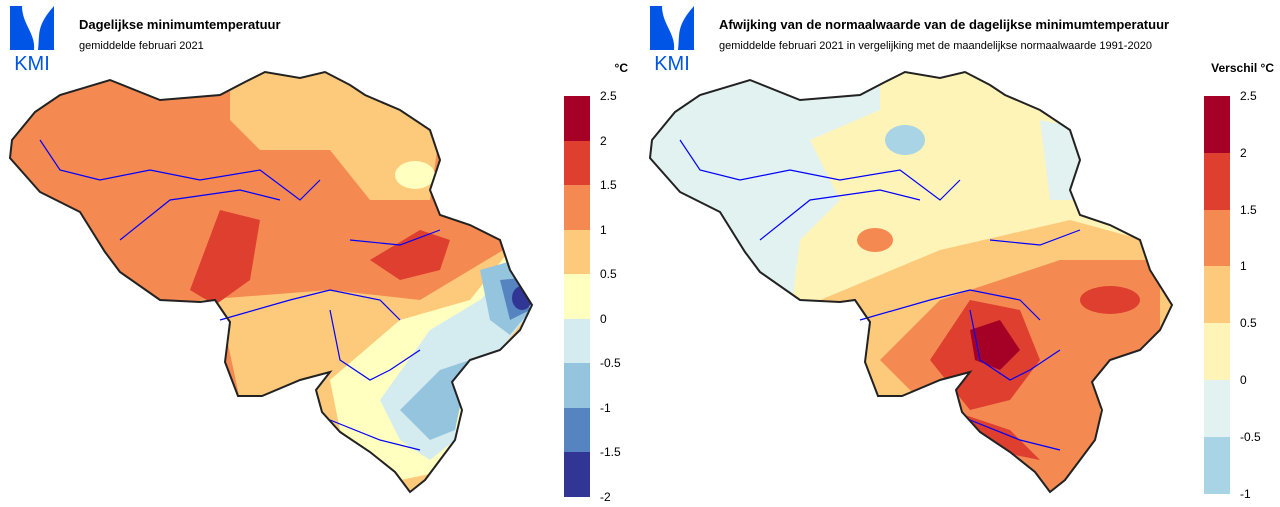  Describe the element at coordinates (592, 296) in the screenshot. I see `color-legend: 2.5 2 1.5 1 0.5 0 -0.5 -1 -1.5 -2` at that location.